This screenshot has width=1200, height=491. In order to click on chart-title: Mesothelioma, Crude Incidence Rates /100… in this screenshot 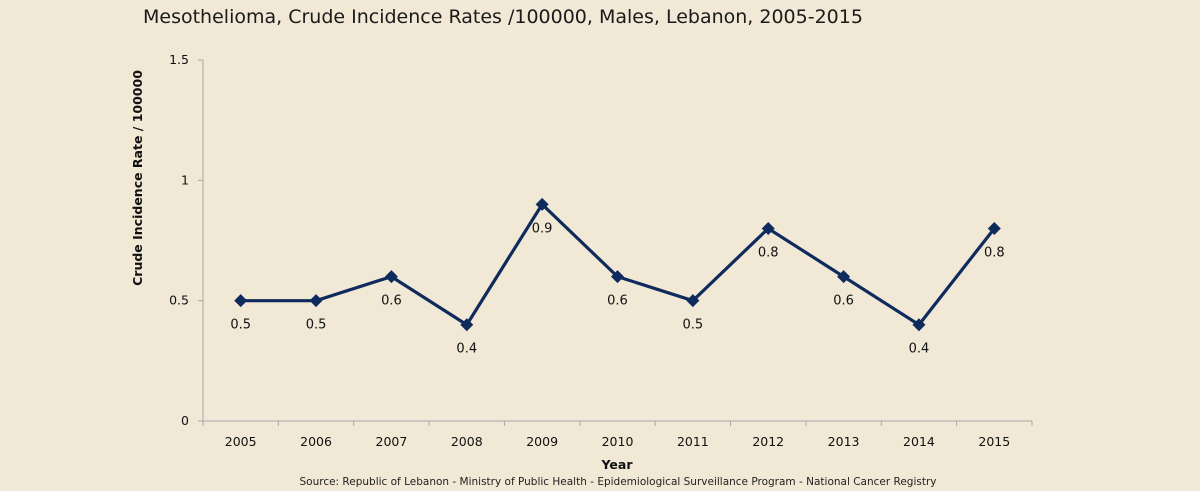, I will do `click(503, 17)`.